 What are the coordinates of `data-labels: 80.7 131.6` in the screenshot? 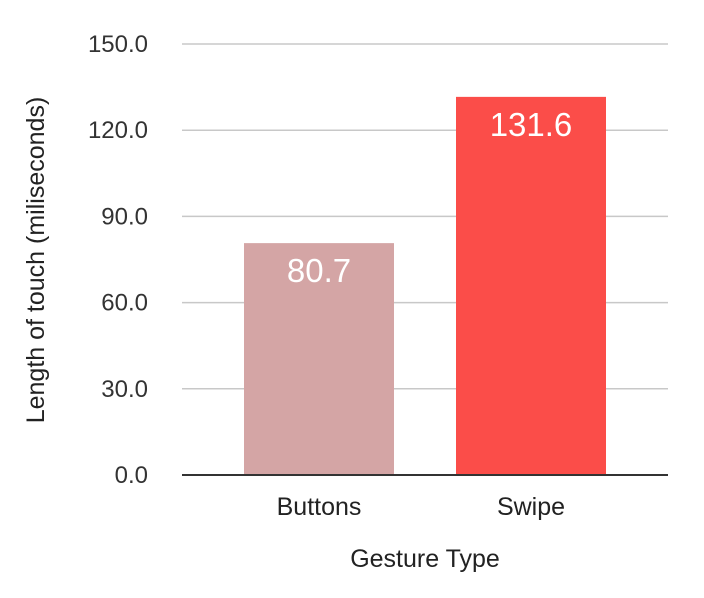 It's located at (429, 197).